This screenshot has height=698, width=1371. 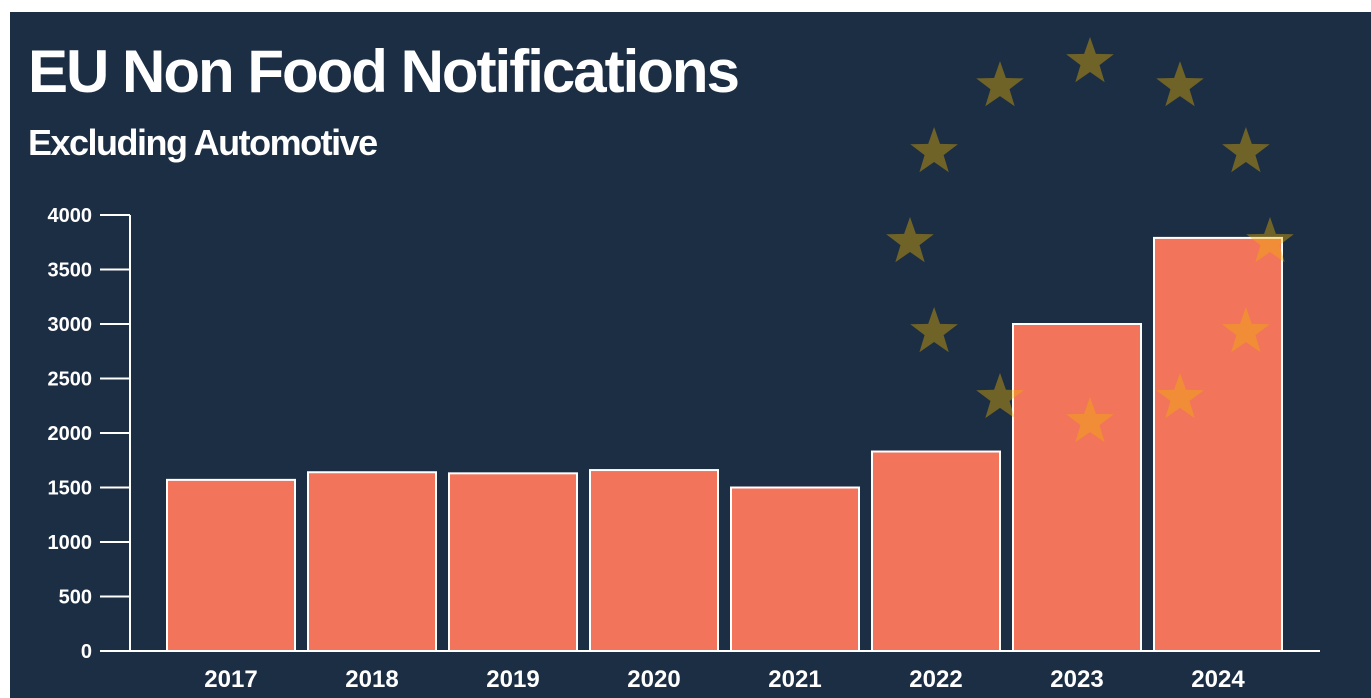 What do you see at coordinates (70, 380) in the screenshot?
I see `y-tick-label: 2500` at bounding box center [70, 380].